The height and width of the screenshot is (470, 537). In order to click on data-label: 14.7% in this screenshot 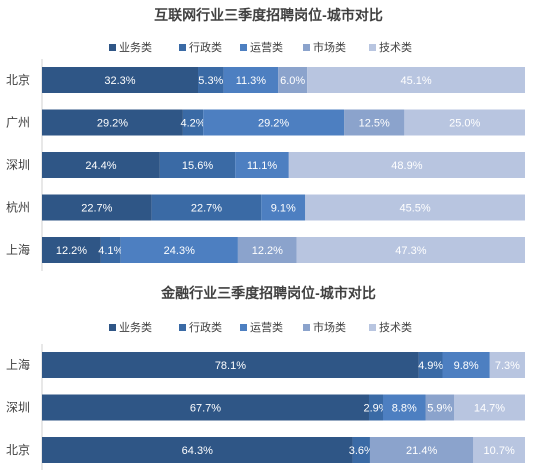, I will do `click(489, 409)`.